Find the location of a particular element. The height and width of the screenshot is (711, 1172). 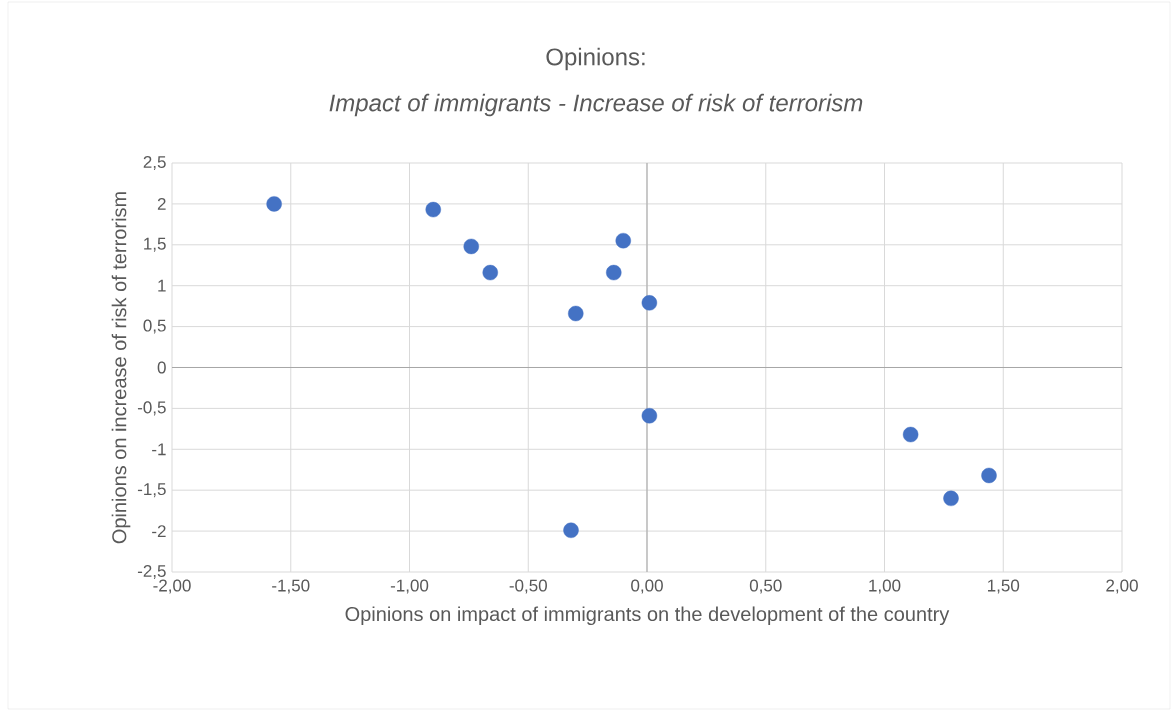

chart-subtitle: Impact of immigrants - Increase of risk of terrorism is located at coordinates (596, 105).